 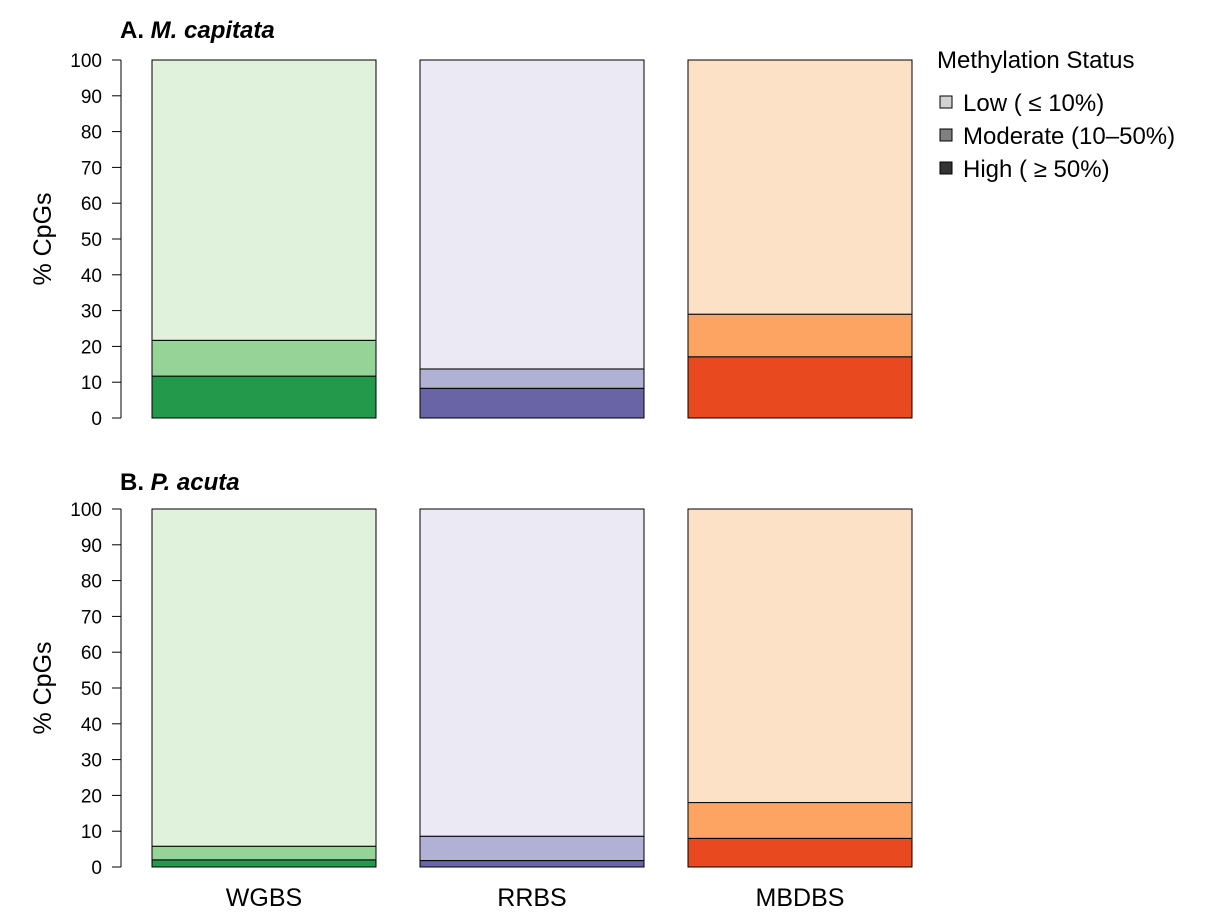 What do you see at coordinates (213, 30) in the screenshot?
I see `panel-a-species: M. capitata` at bounding box center [213, 30].